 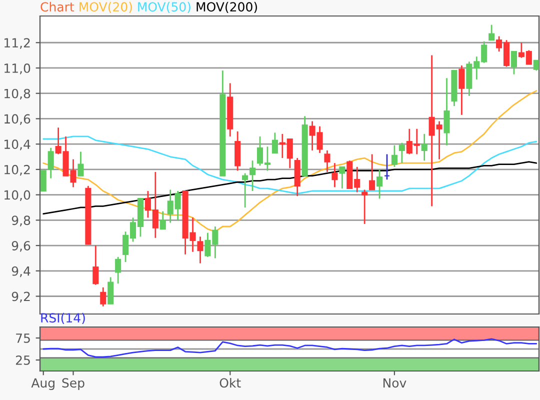 What do you see at coordinates (57, 7) in the screenshot?
I see `chart-title: Chart` at bounding box center [57, 7].